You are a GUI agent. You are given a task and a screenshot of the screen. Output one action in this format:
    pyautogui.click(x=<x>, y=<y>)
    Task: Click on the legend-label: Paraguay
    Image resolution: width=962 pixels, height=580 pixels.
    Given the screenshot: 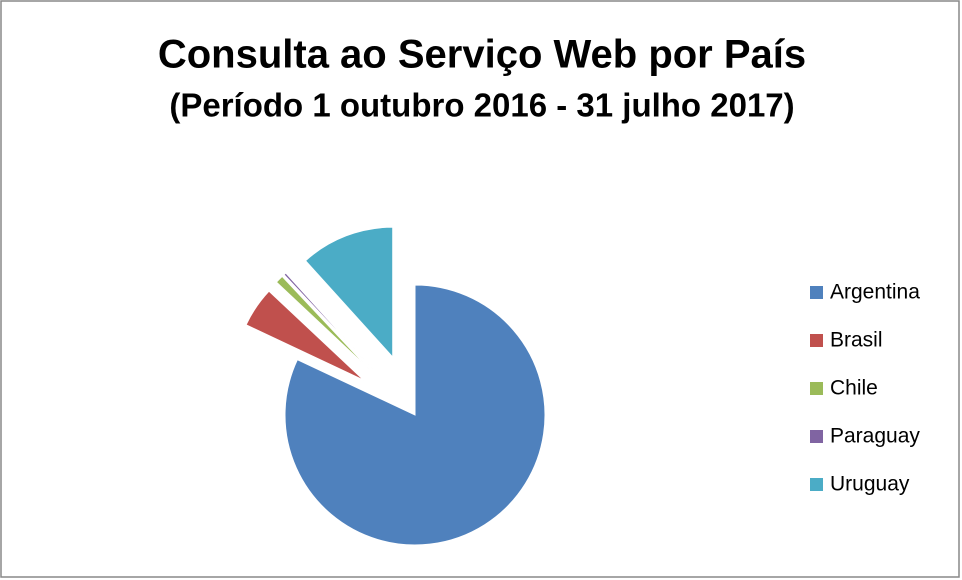 What is the action you would take?
    pyautogui.click(x=875, y=436)
    